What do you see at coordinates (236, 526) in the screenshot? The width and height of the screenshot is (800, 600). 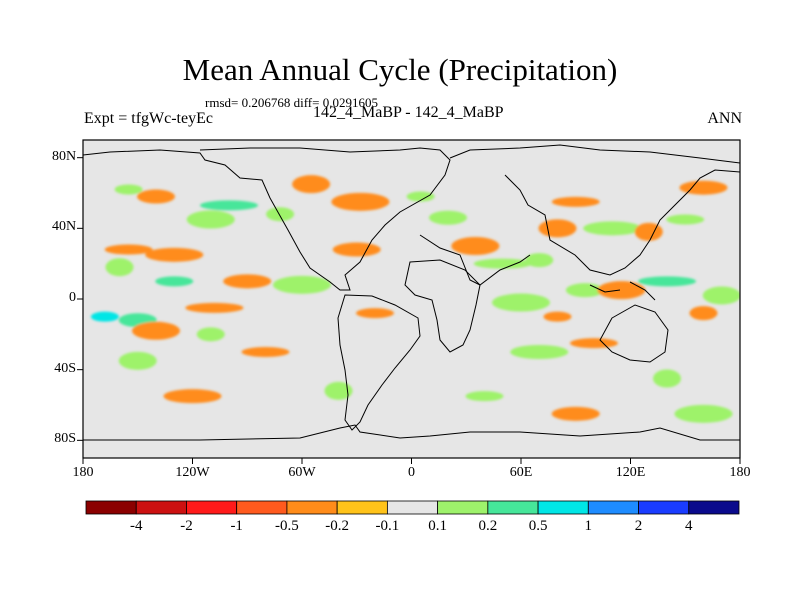 I see `colorbar-label: -1` at bounding box center [236, 526].